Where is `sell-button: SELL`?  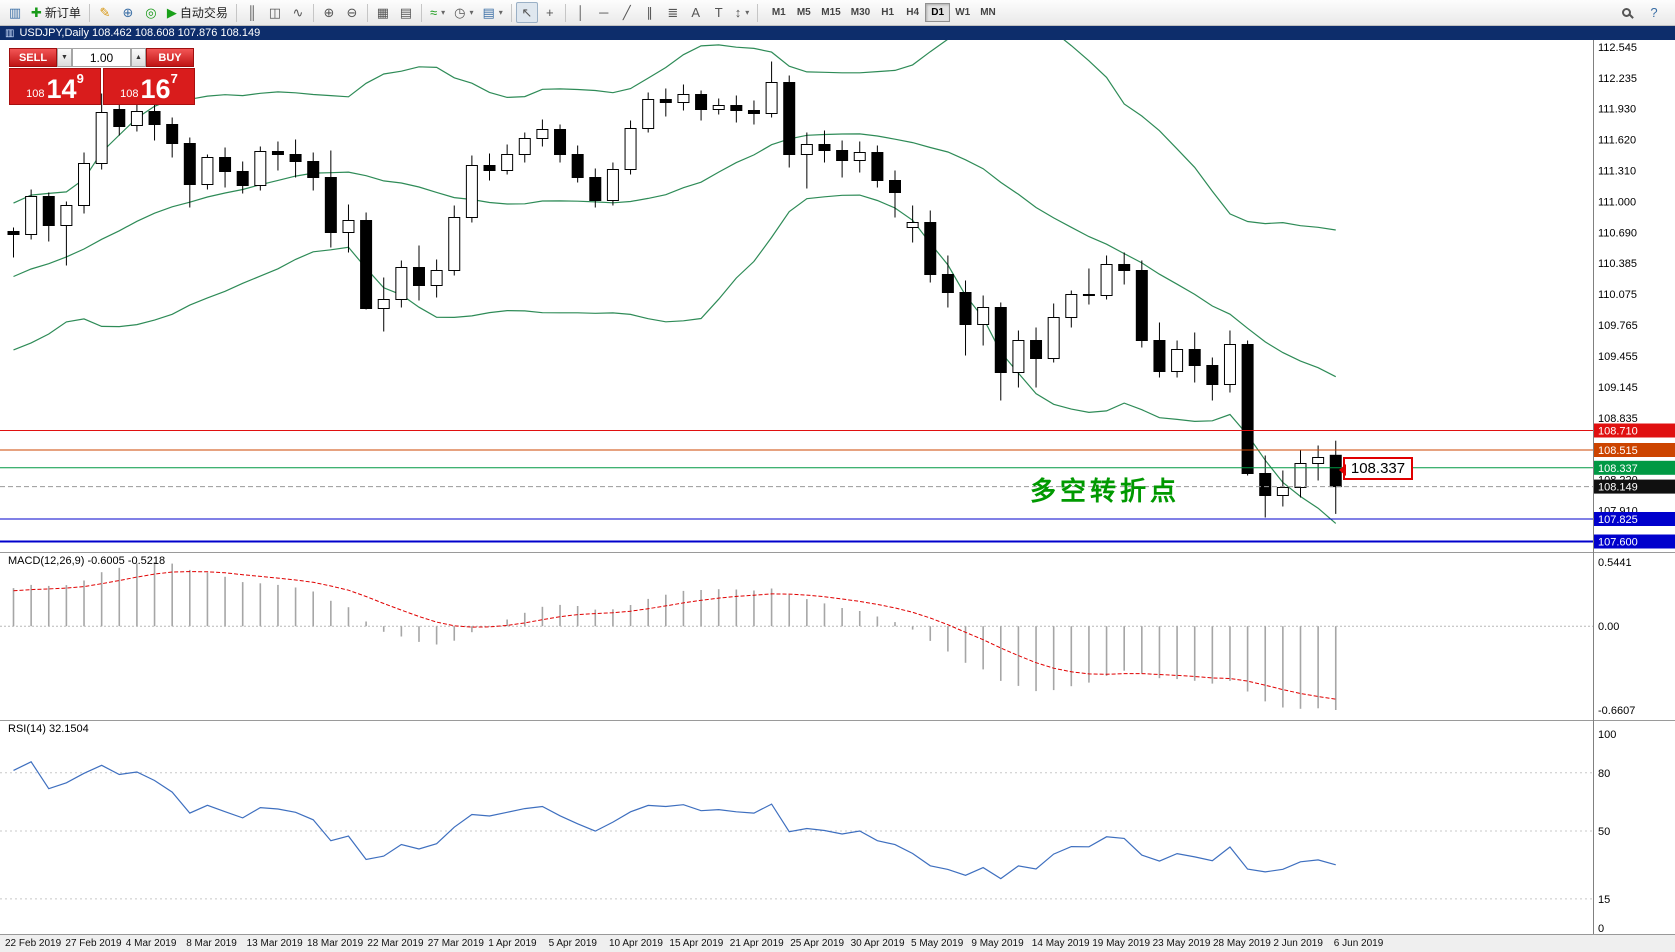 sell-button: SELL is located at coordinates (33, 57).